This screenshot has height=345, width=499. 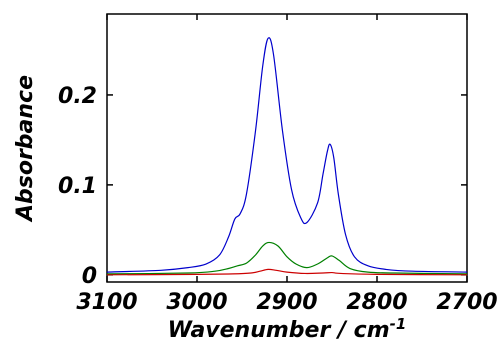 I want to click on series-line-green, so click(x=287, y=258).